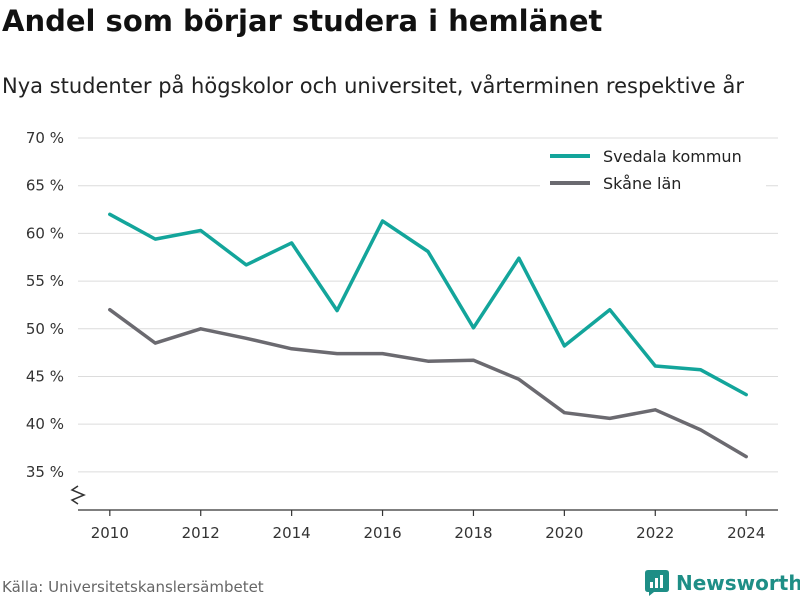 Image resolution: width=800 pixels, height=600 pixels. What do you see at coordinates (45, 233) in the screenshot?
I see `y-tick-label: 60 %` at bounding box center [45, 233].